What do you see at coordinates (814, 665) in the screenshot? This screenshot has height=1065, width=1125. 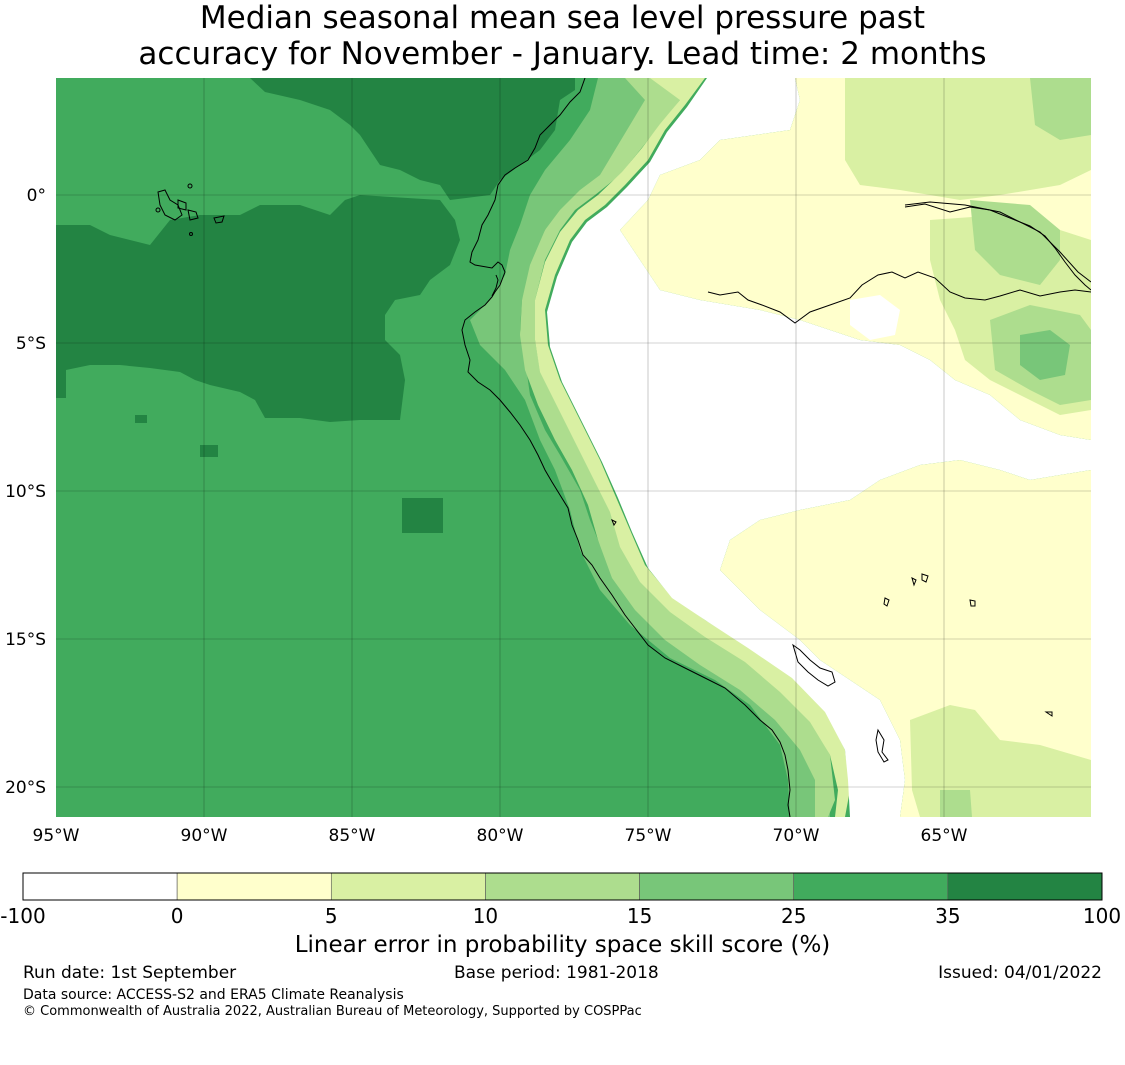 I see `lake-titicaca` at bounding box center [814, 665].